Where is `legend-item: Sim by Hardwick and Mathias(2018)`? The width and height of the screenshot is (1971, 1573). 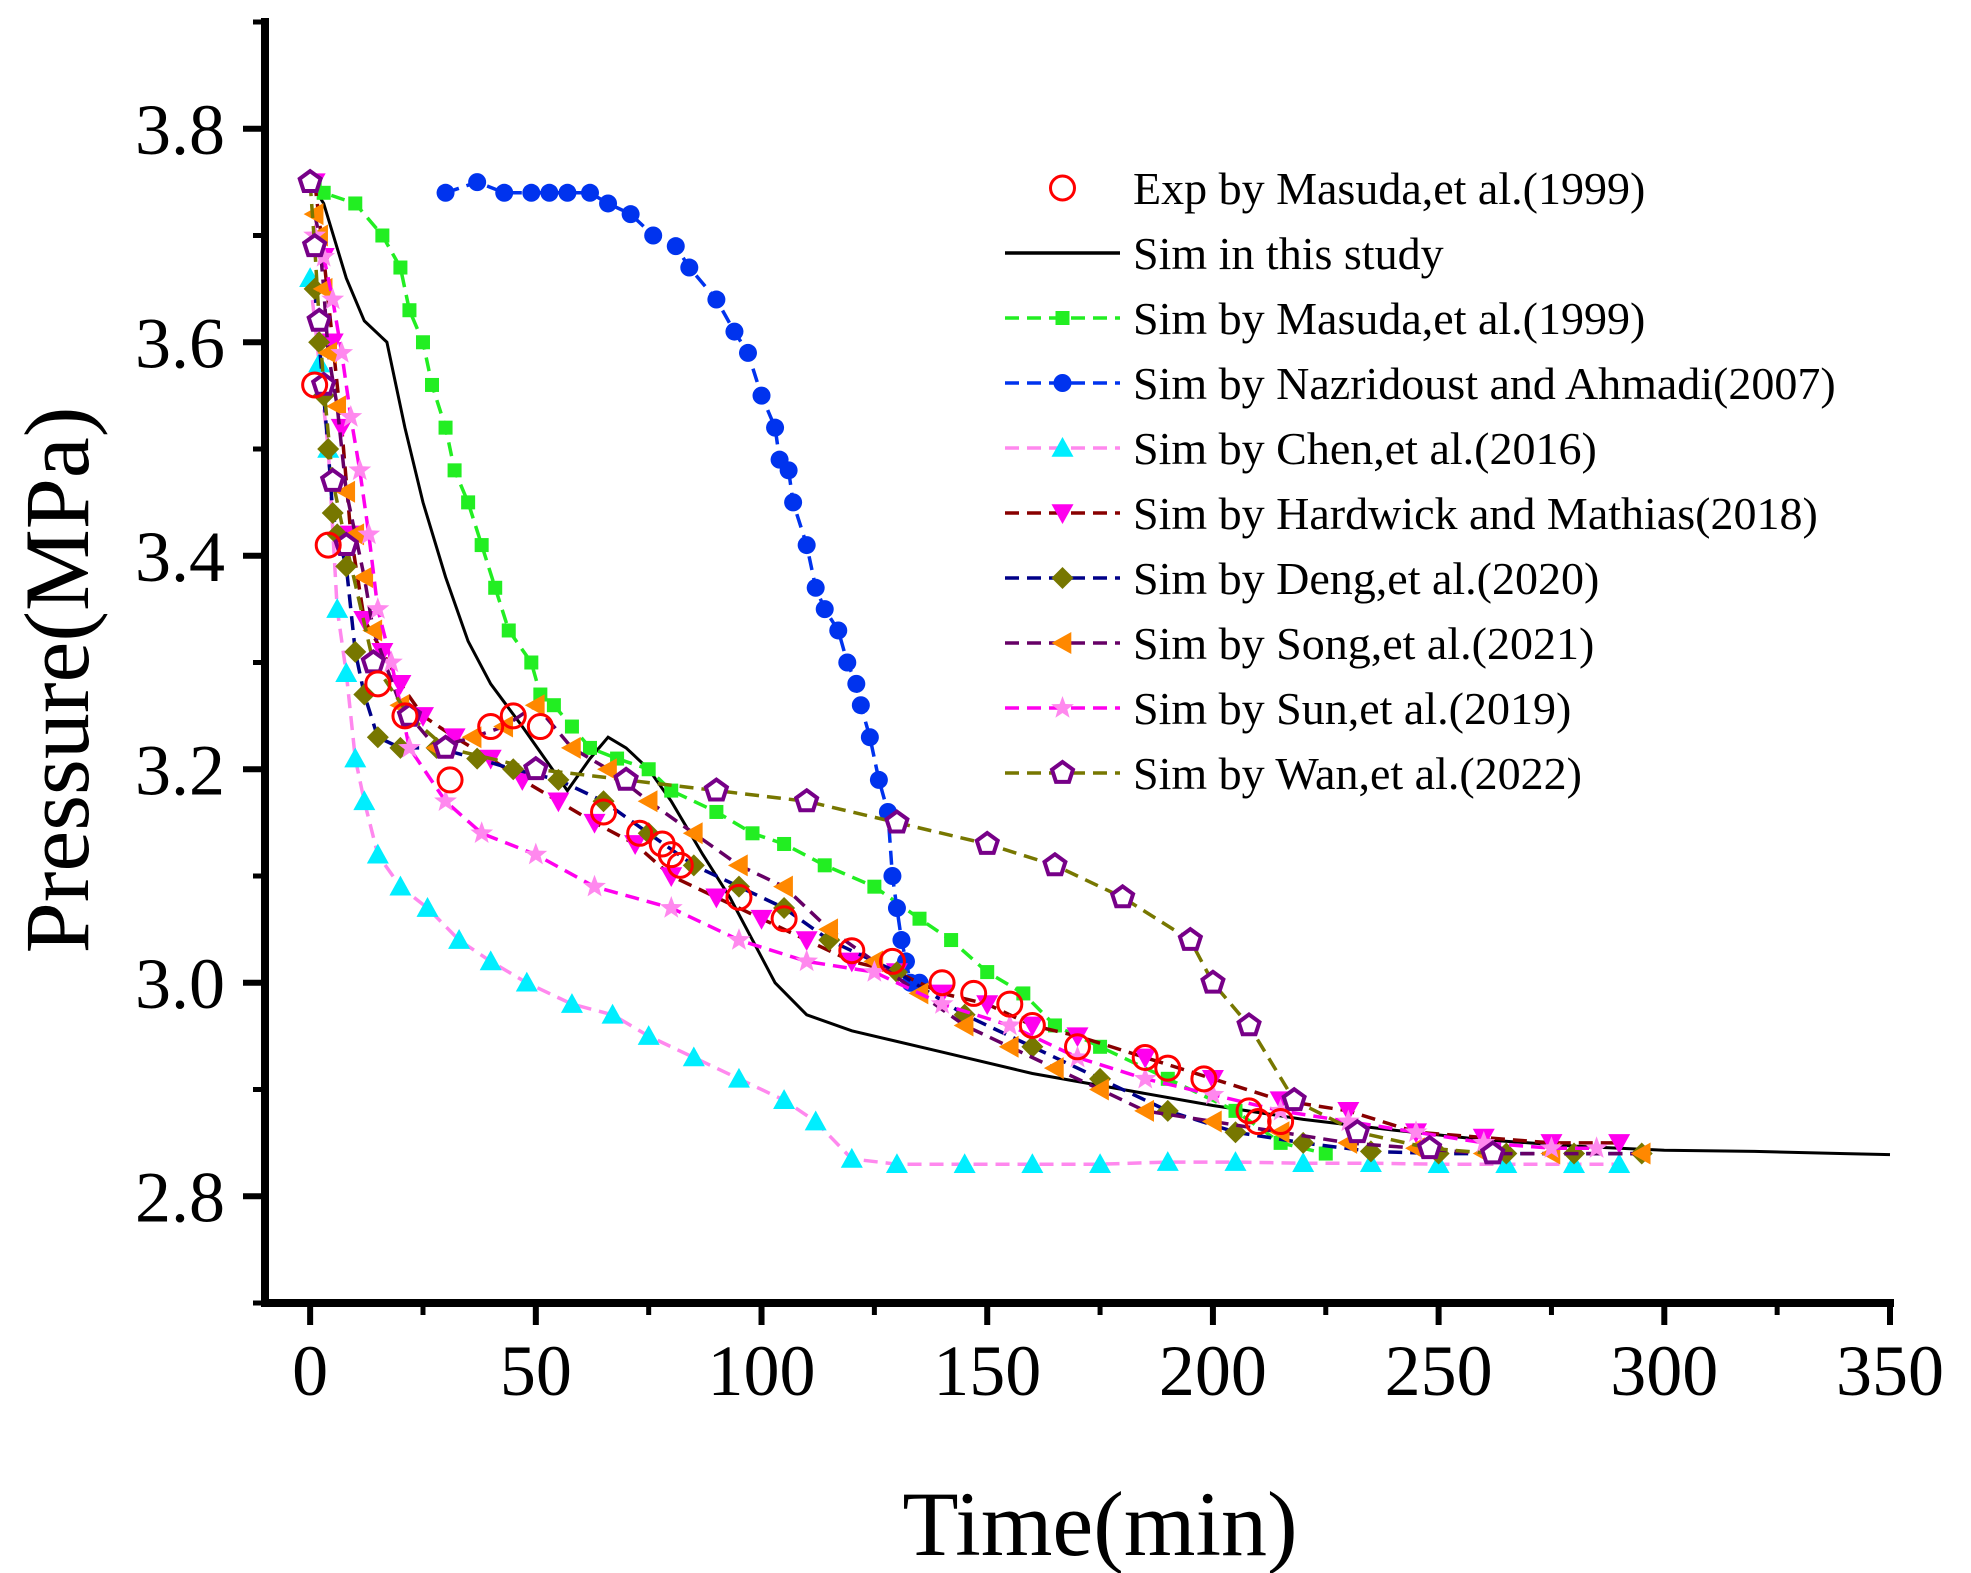 legend-item: Sim by Hardwick and Mathias(2018) is located at coordinates (1411, 513).